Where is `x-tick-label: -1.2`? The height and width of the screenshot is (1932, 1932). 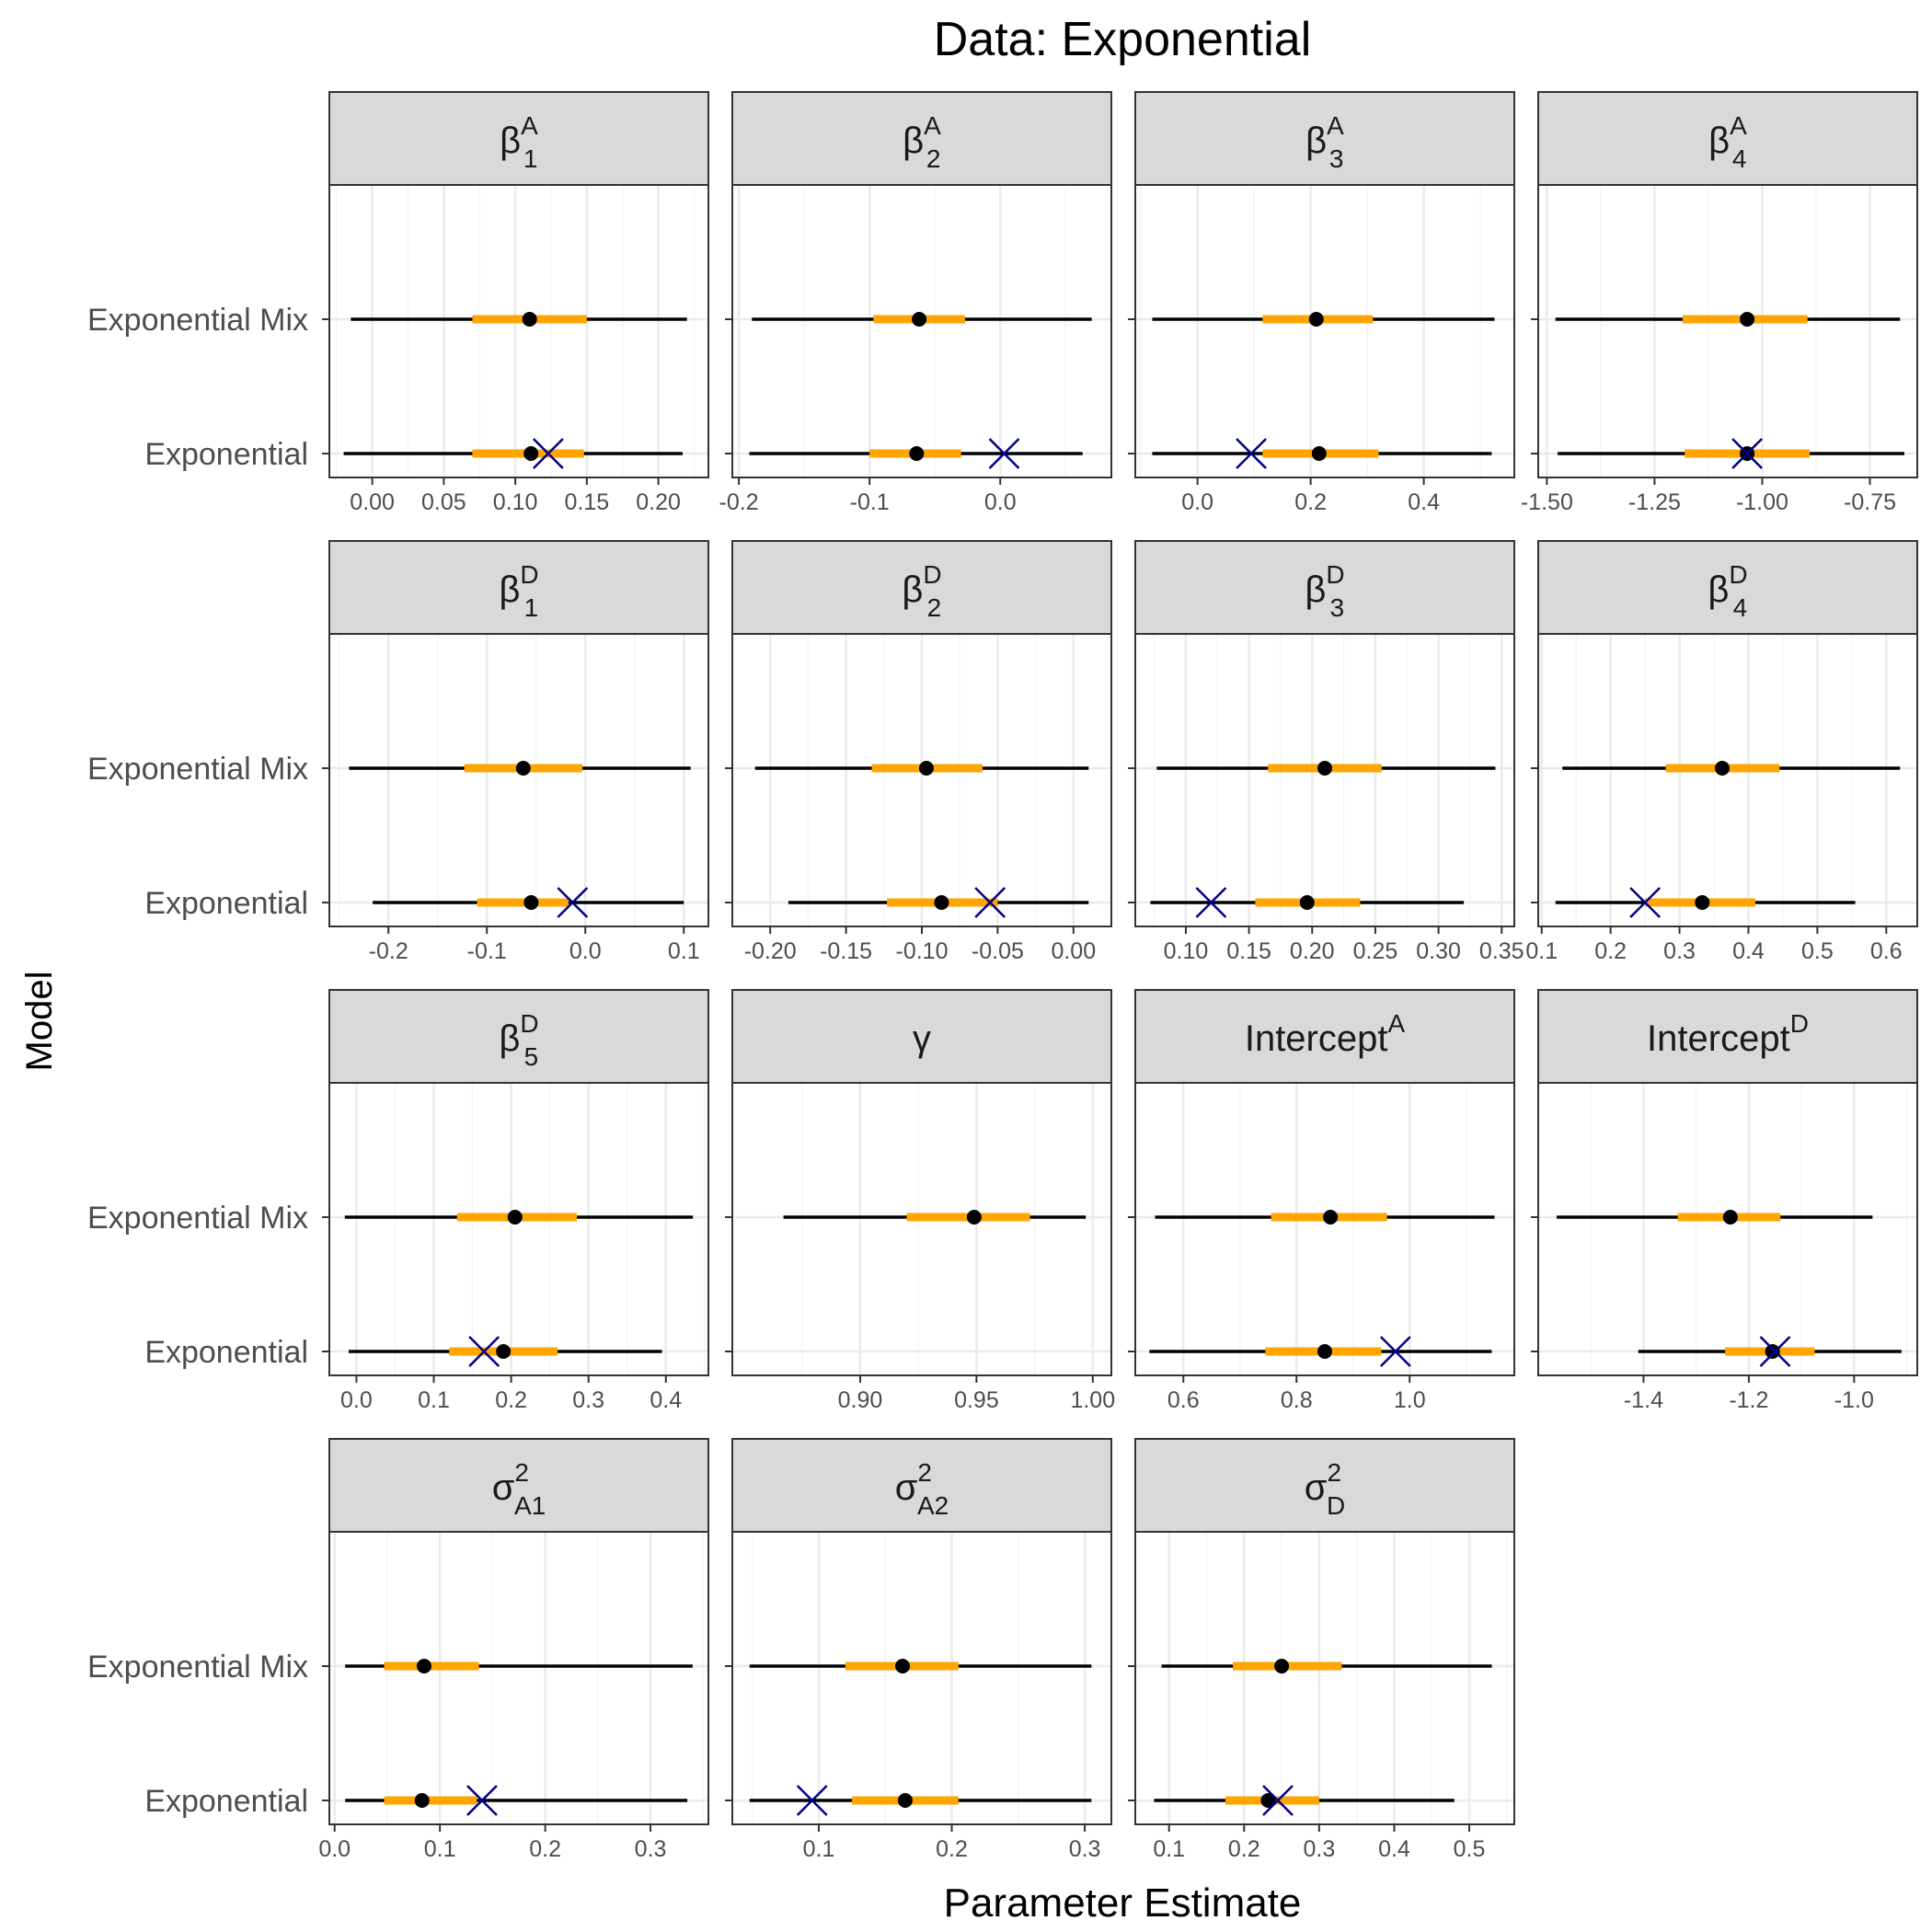
x-tick-label: -1.2 is located at coordinates (1748, 1400).